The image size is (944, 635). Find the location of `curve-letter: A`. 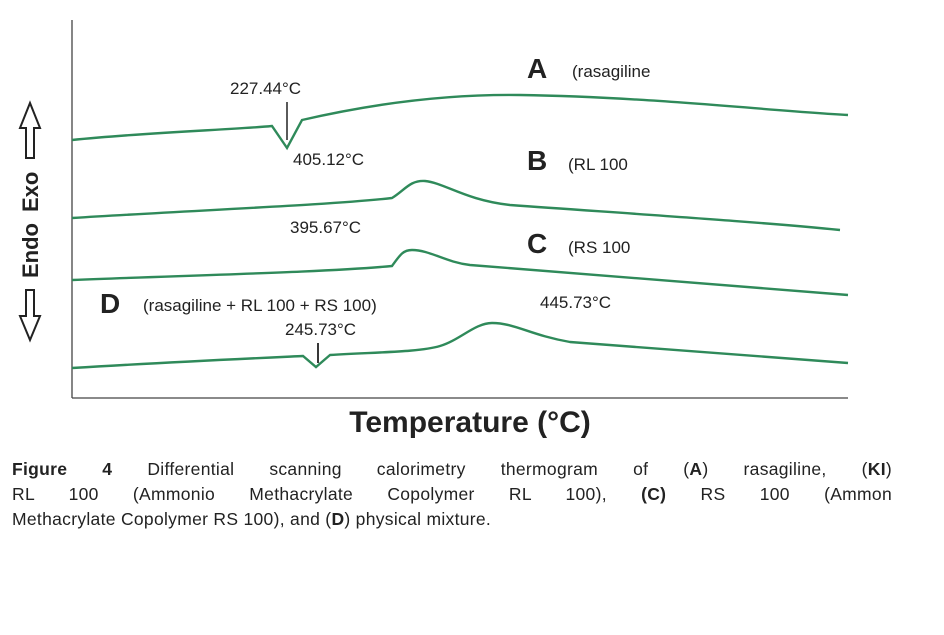

curve-letter: A is located at coordinates (537, 68).